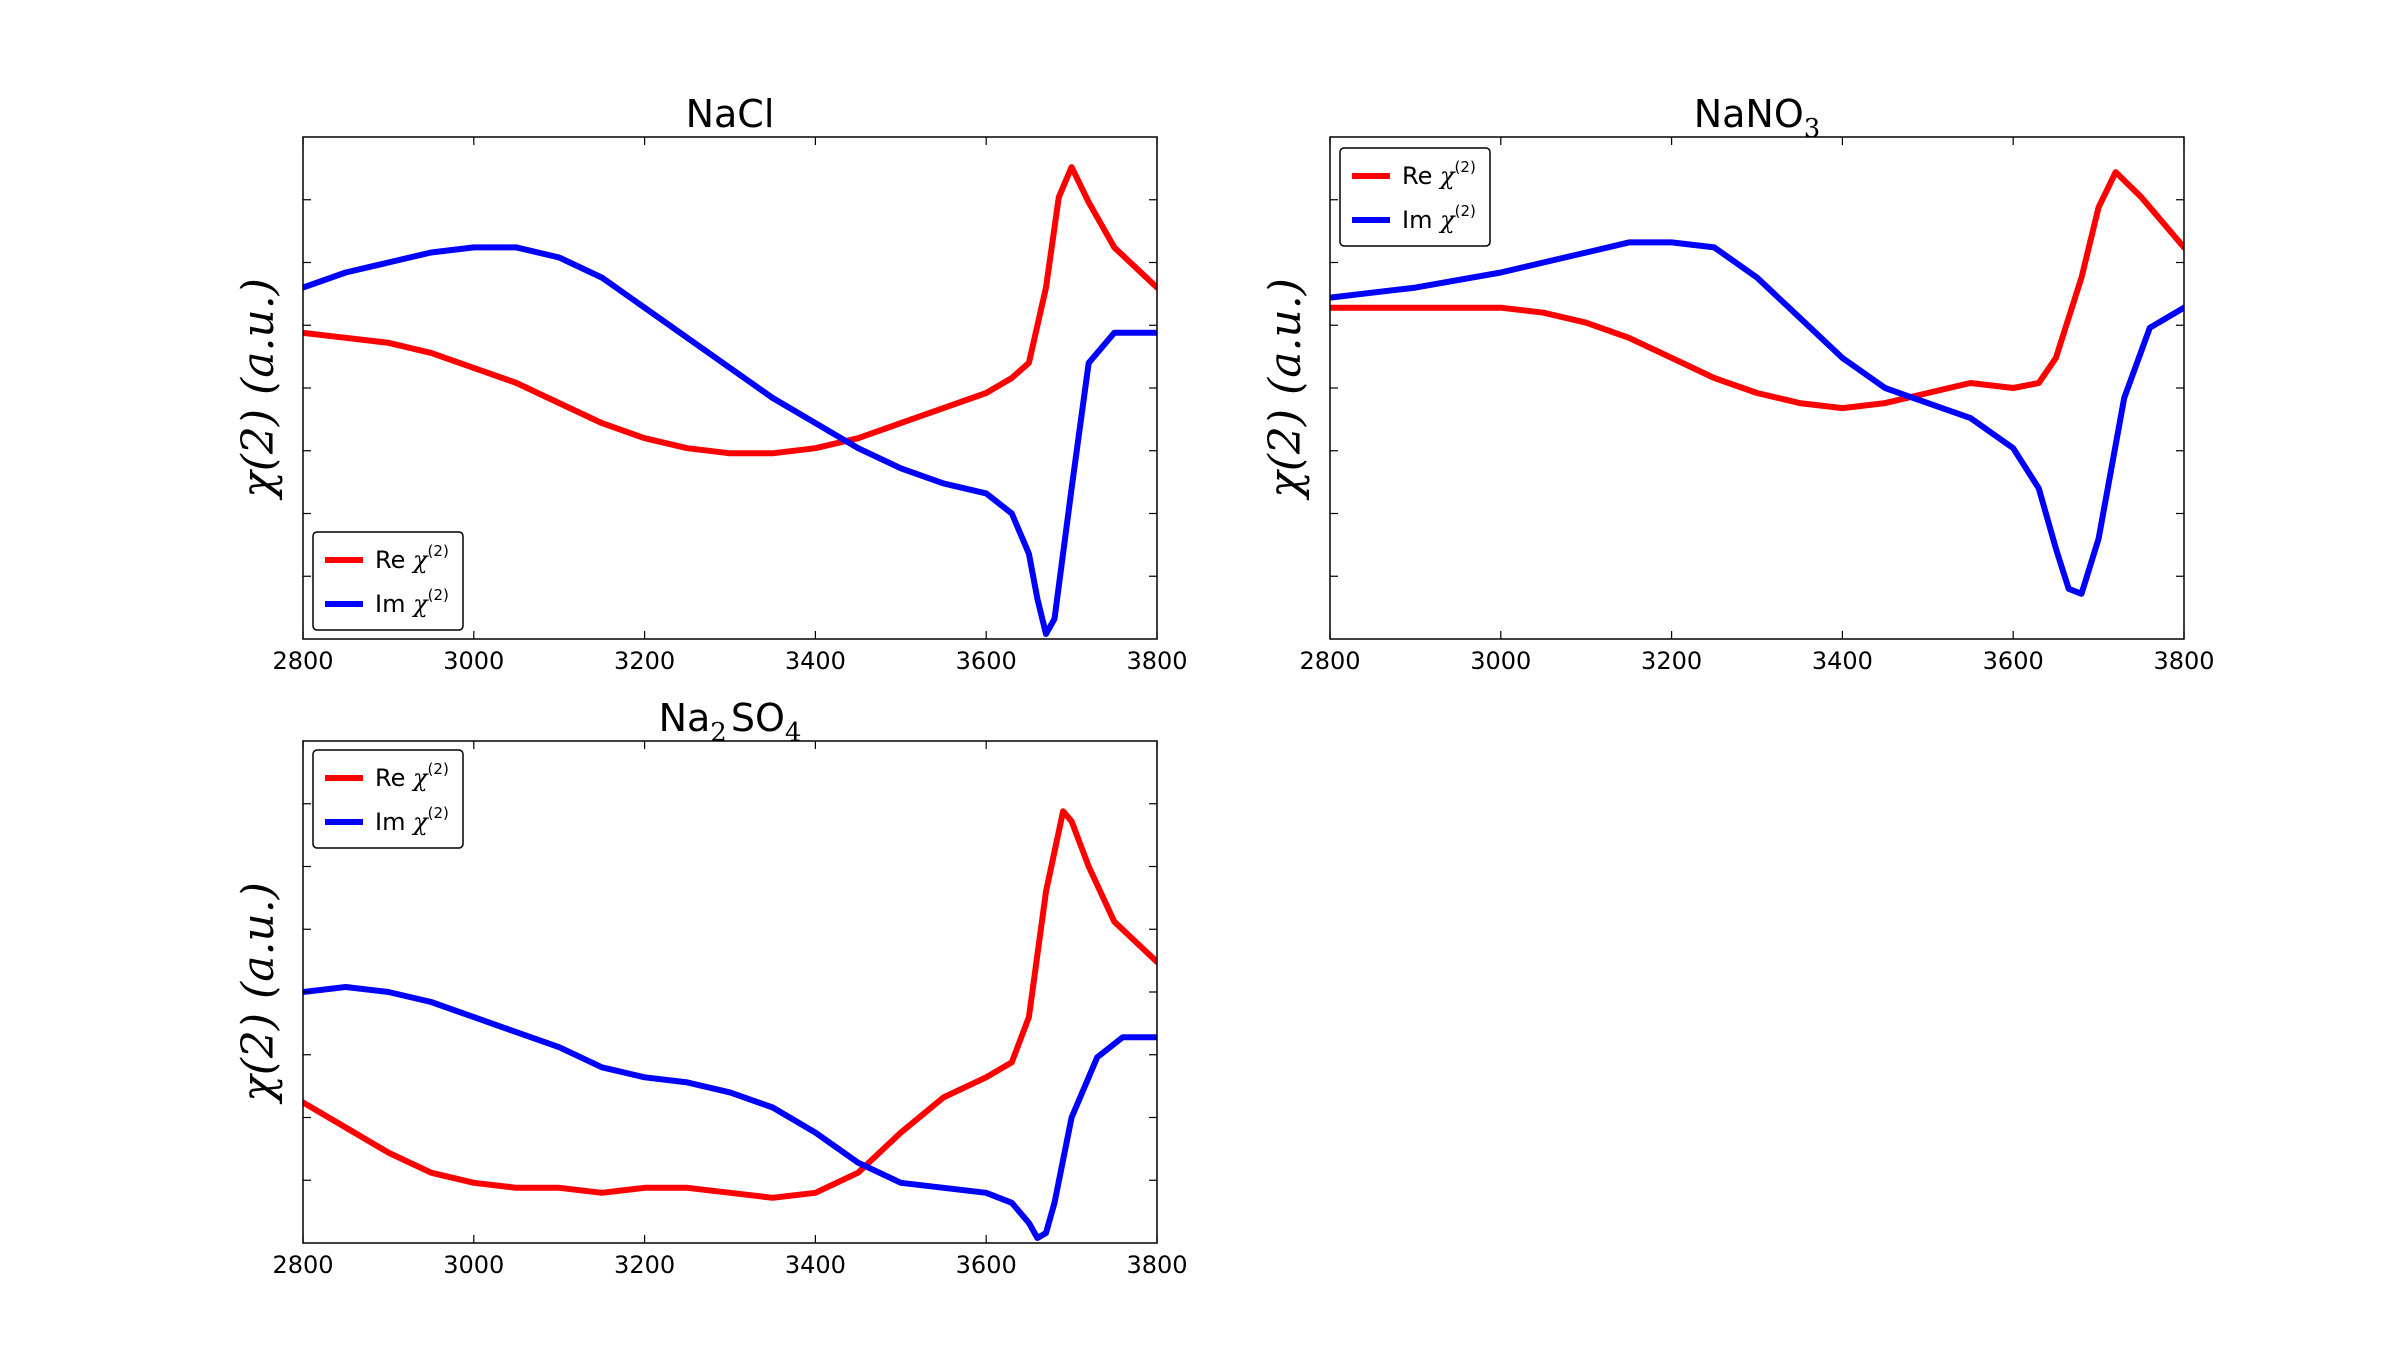 Image resolution: width=2400 pixels, height=1366 pixels. What do you see at coordinates (730, 722) in the screenshot?
I see `chart-title: Na2 SO4` at bounding box center [730, 722].